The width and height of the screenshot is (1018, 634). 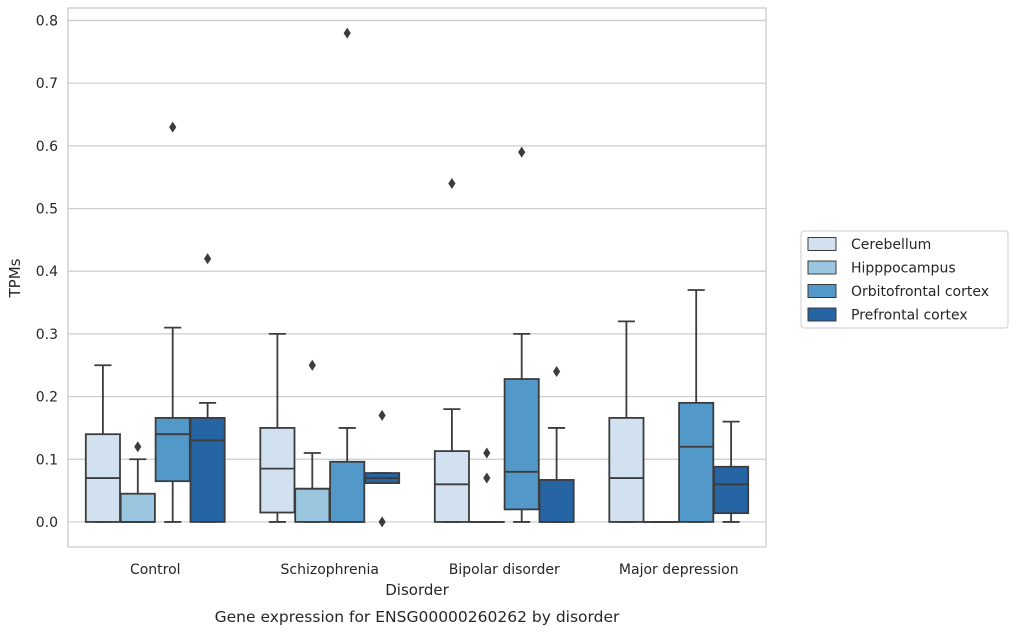 What do you see at coordinates (920, 292) in the screenshot?
I see `legend-label: Orbitofrontal cortex` at bounding box center [920, 292].